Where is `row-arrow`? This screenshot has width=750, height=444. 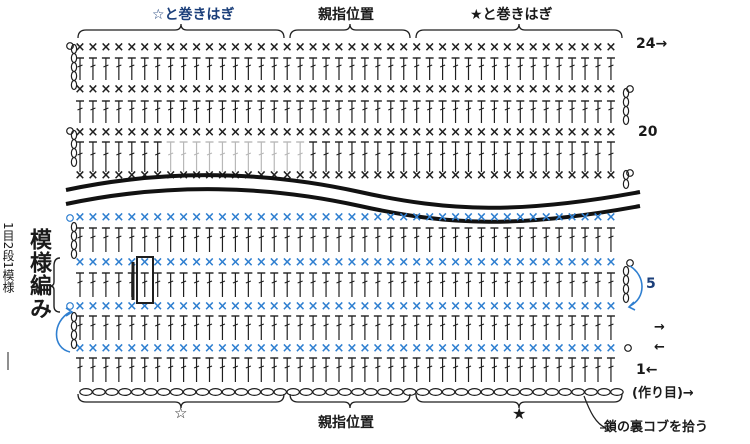 row-arrow is located at coordinates (631, 306).